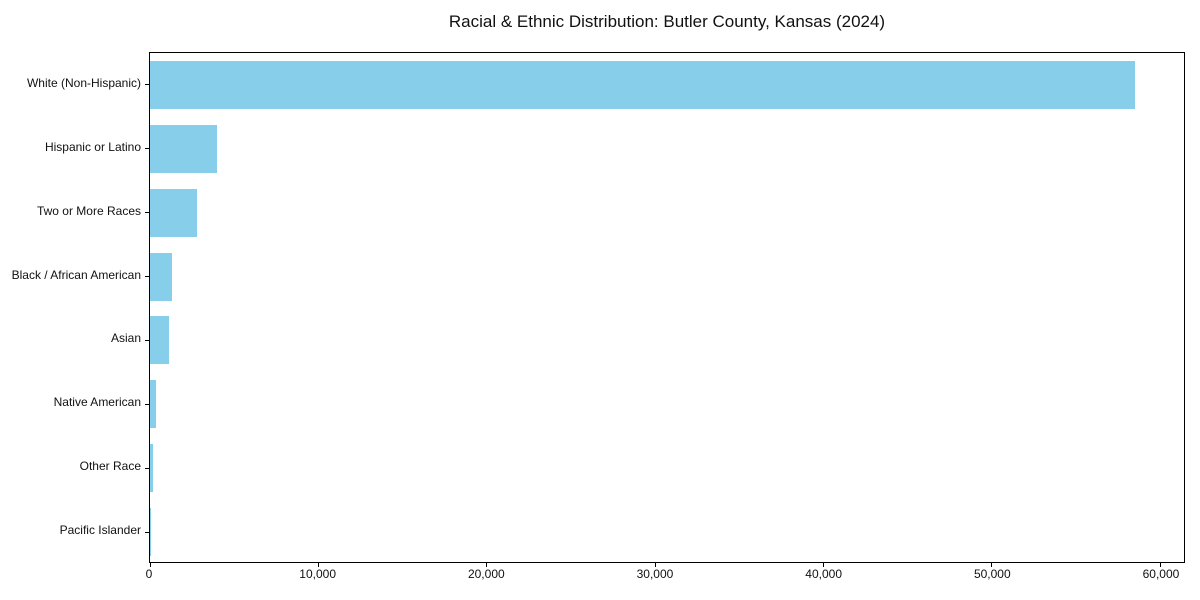  Describe the element at coordinates (92, 146) in the screenshot. I see `y-tick-label: Hispanic or Latino` at that location.